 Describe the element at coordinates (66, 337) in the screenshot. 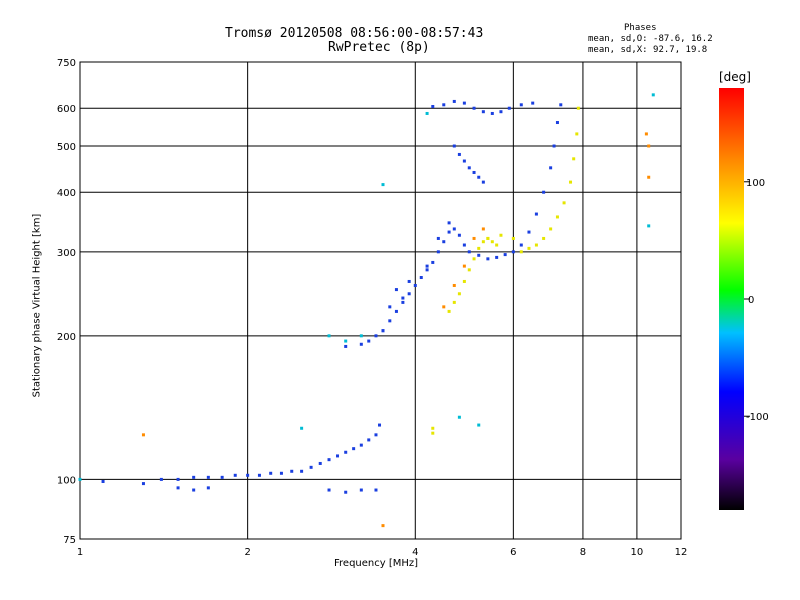

I see `y-tick-label: 200` at that location.